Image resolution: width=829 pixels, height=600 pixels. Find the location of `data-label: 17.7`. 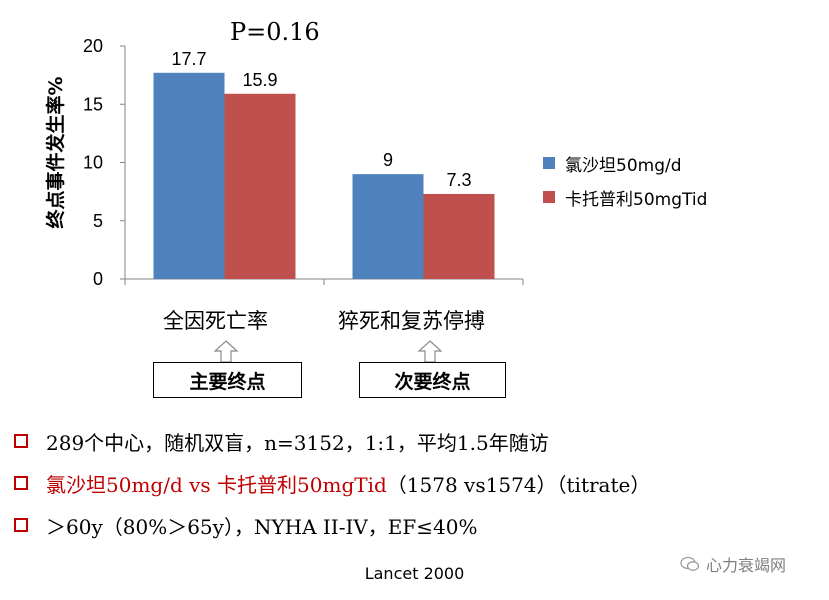

data-label: 17.7 is located at coordinates (188, 59).